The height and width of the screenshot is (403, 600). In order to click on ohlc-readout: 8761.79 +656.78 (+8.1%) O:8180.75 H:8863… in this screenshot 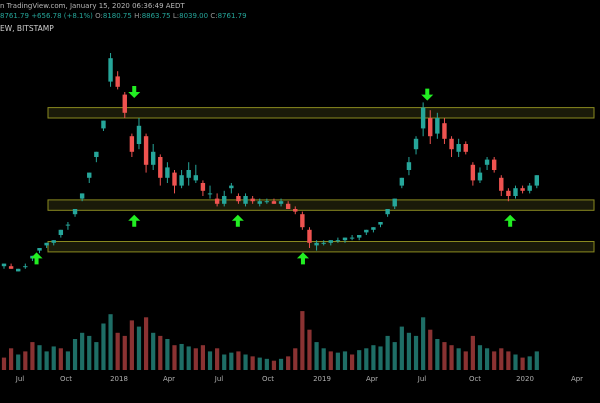, I will do `click(123, 16)`.